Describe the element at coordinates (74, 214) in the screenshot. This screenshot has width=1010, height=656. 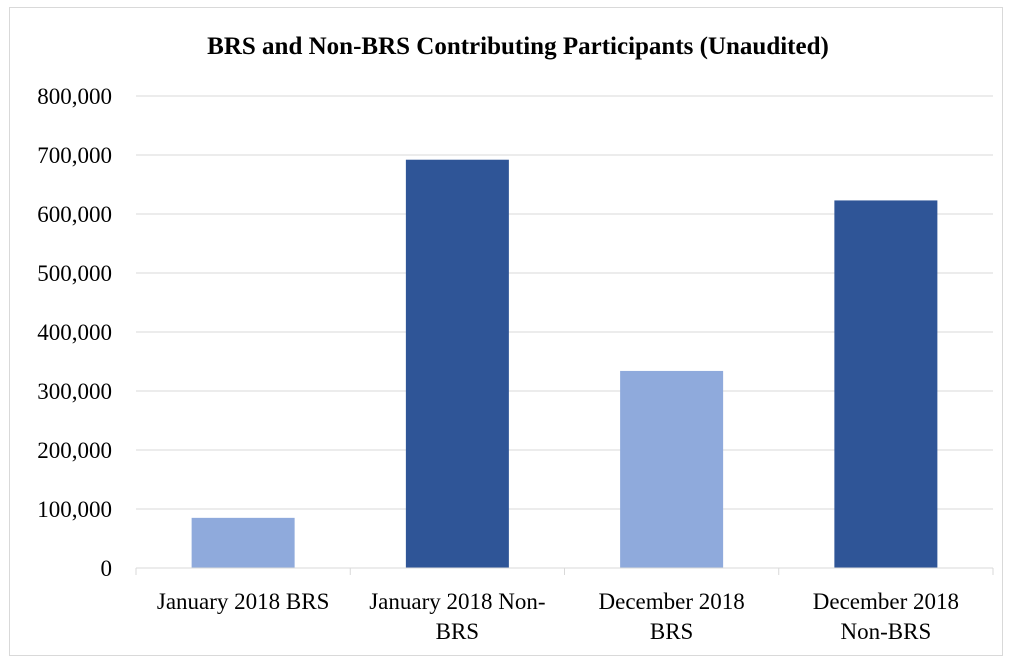
I see `y-tick-label: 600,000` at that location.